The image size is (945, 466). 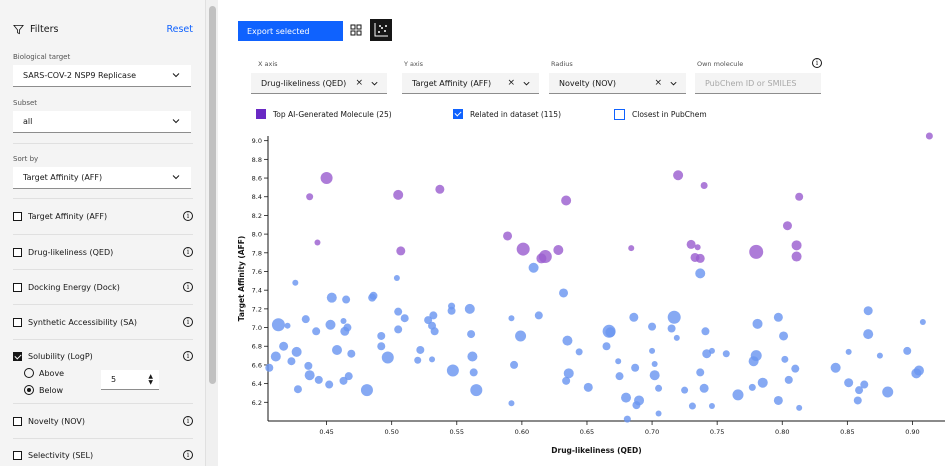 What do you see at coordinates (212, 195) in the screenshot?
I see `scrollbar-thumb` at bounding box center [212, 195].